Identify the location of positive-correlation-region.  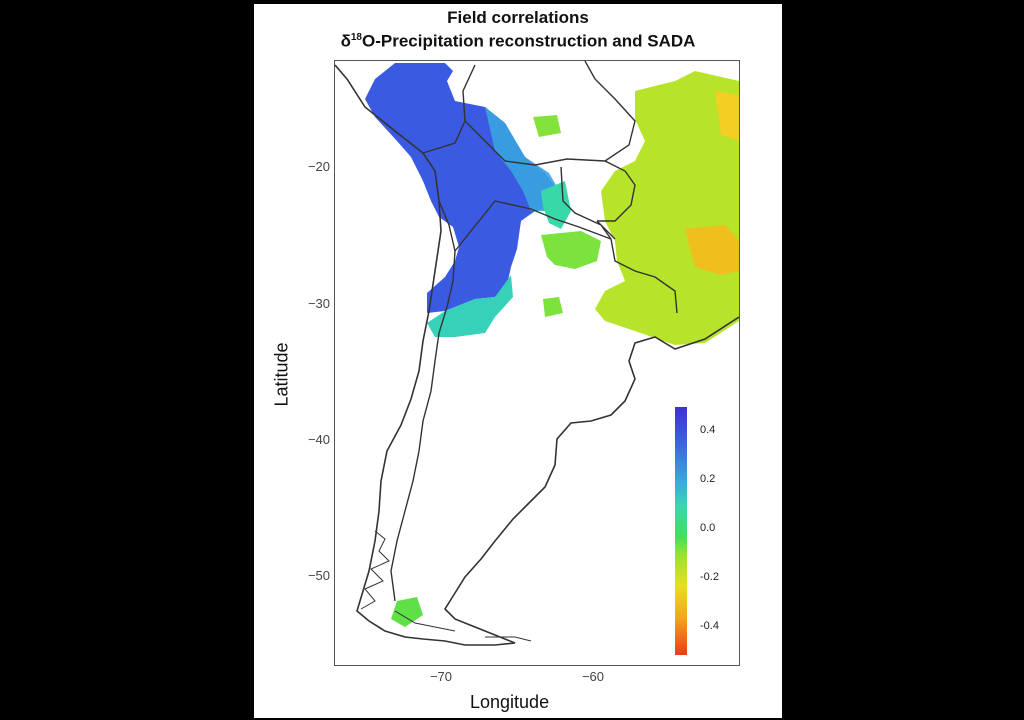
(461, 188).